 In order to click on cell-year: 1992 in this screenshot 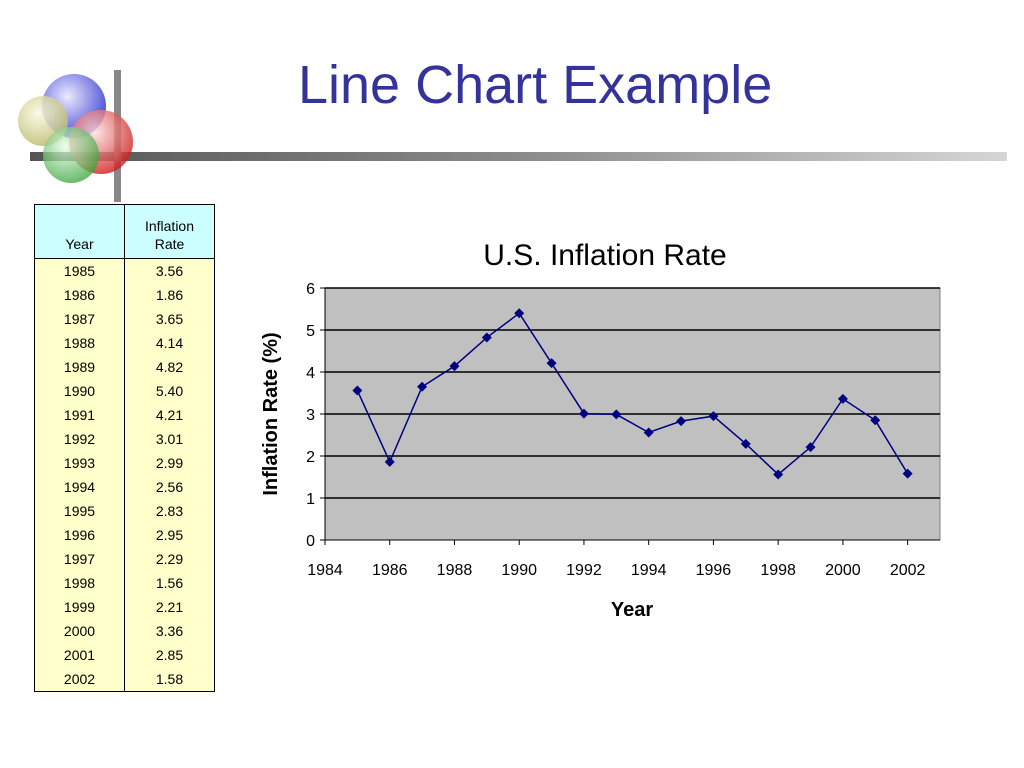, I will do `click(79, 439)`.